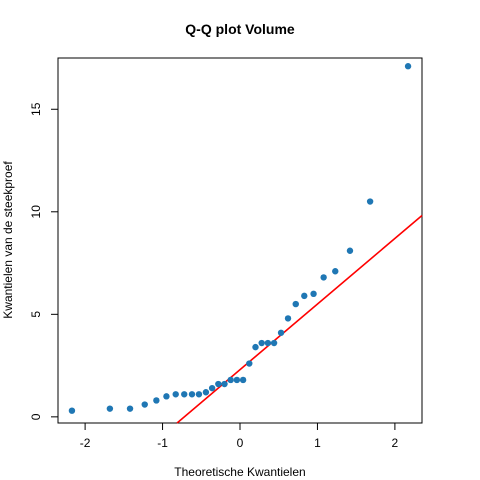  What do you see at coordinates (36, 416) in the screenshot?
I see `y-tick-label: 0` at bounding box center [36, 416].